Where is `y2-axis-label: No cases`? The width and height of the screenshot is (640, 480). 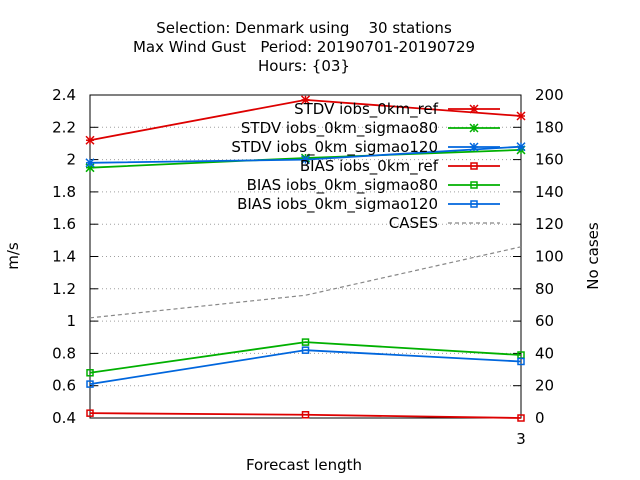 y2-axis-label: No cases is located at coordinates (593, 256).